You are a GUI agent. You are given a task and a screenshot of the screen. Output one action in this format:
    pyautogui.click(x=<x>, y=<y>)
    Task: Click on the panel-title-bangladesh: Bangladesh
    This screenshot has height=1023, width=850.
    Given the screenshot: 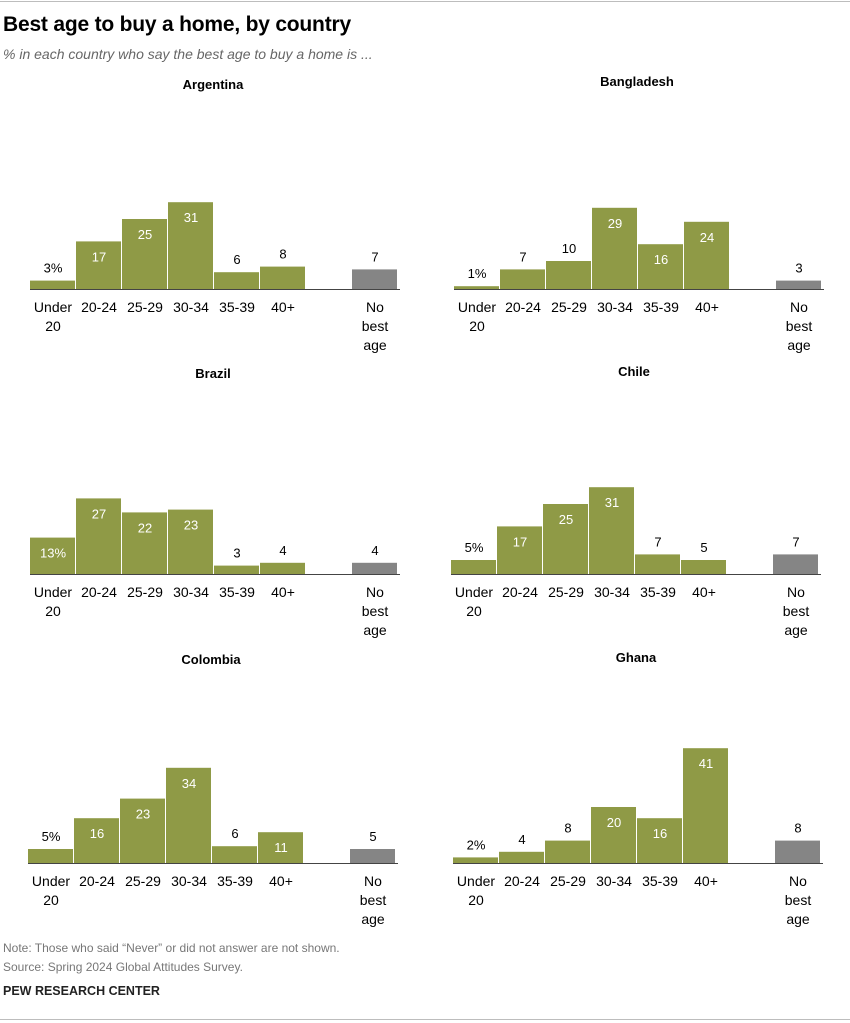 What is the action you would take?
    pyautogui.click(x=637, y=81)
    